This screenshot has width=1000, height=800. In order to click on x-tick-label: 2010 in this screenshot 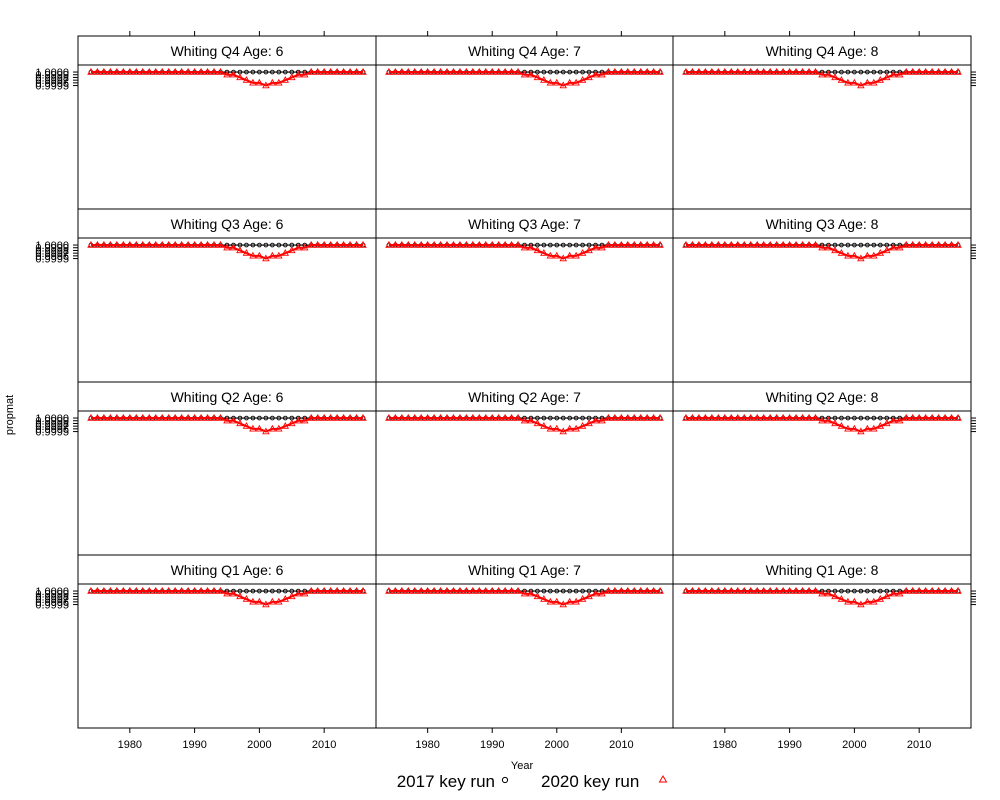, I will do `click(324, 745)`.